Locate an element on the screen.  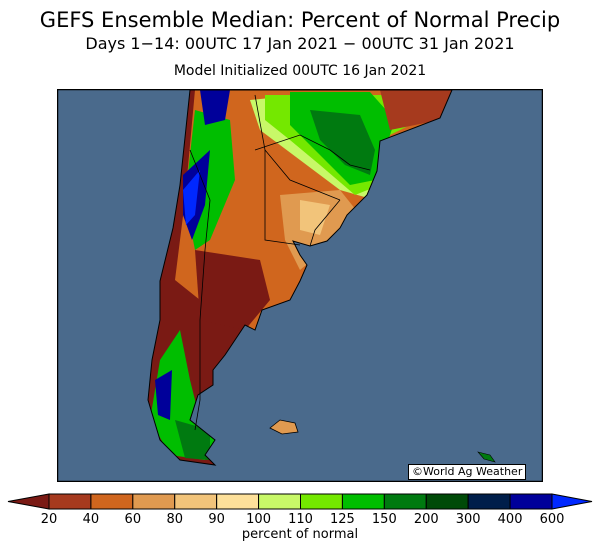
colorbar is located at coordinates (300, 501).